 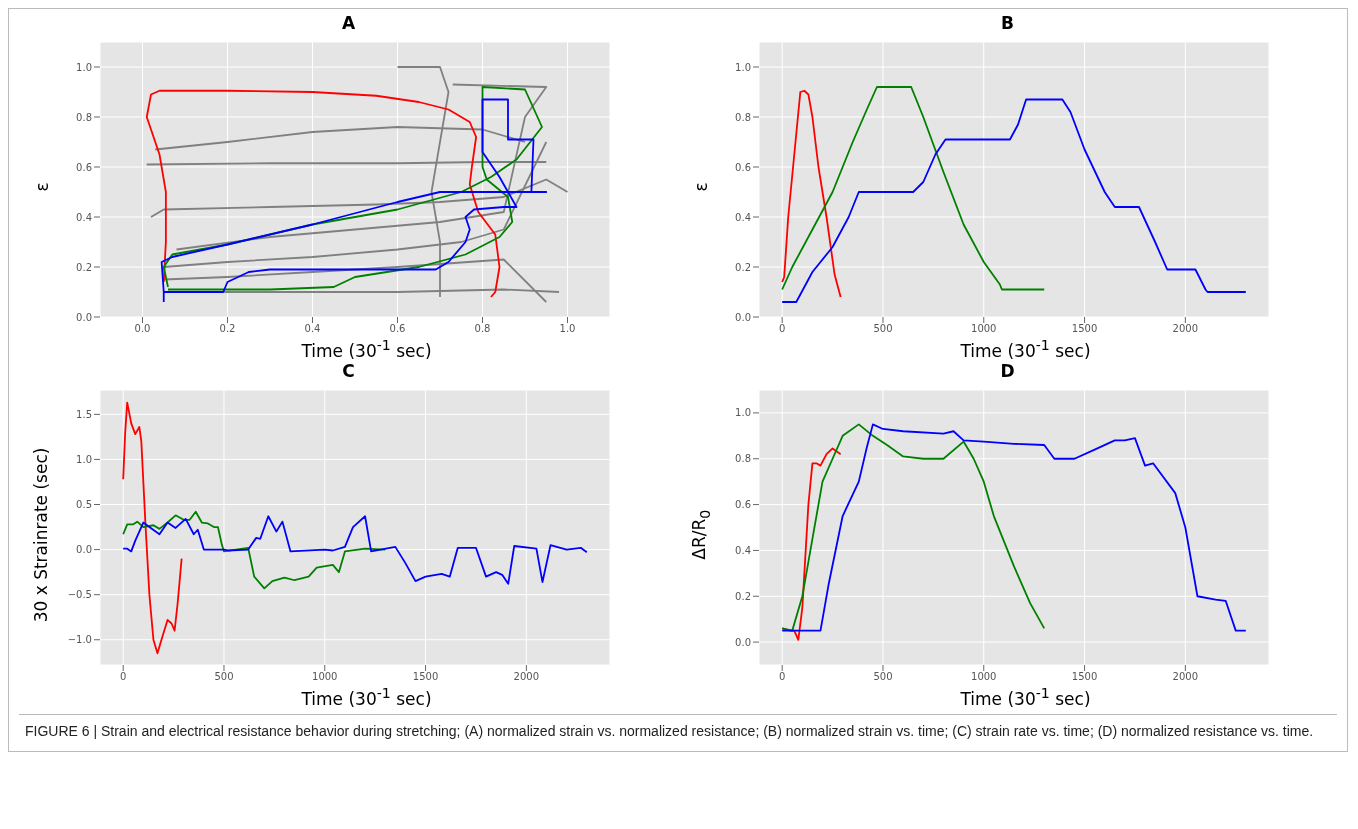 I want to click on chart-title: A, so click(x=348, y=24).